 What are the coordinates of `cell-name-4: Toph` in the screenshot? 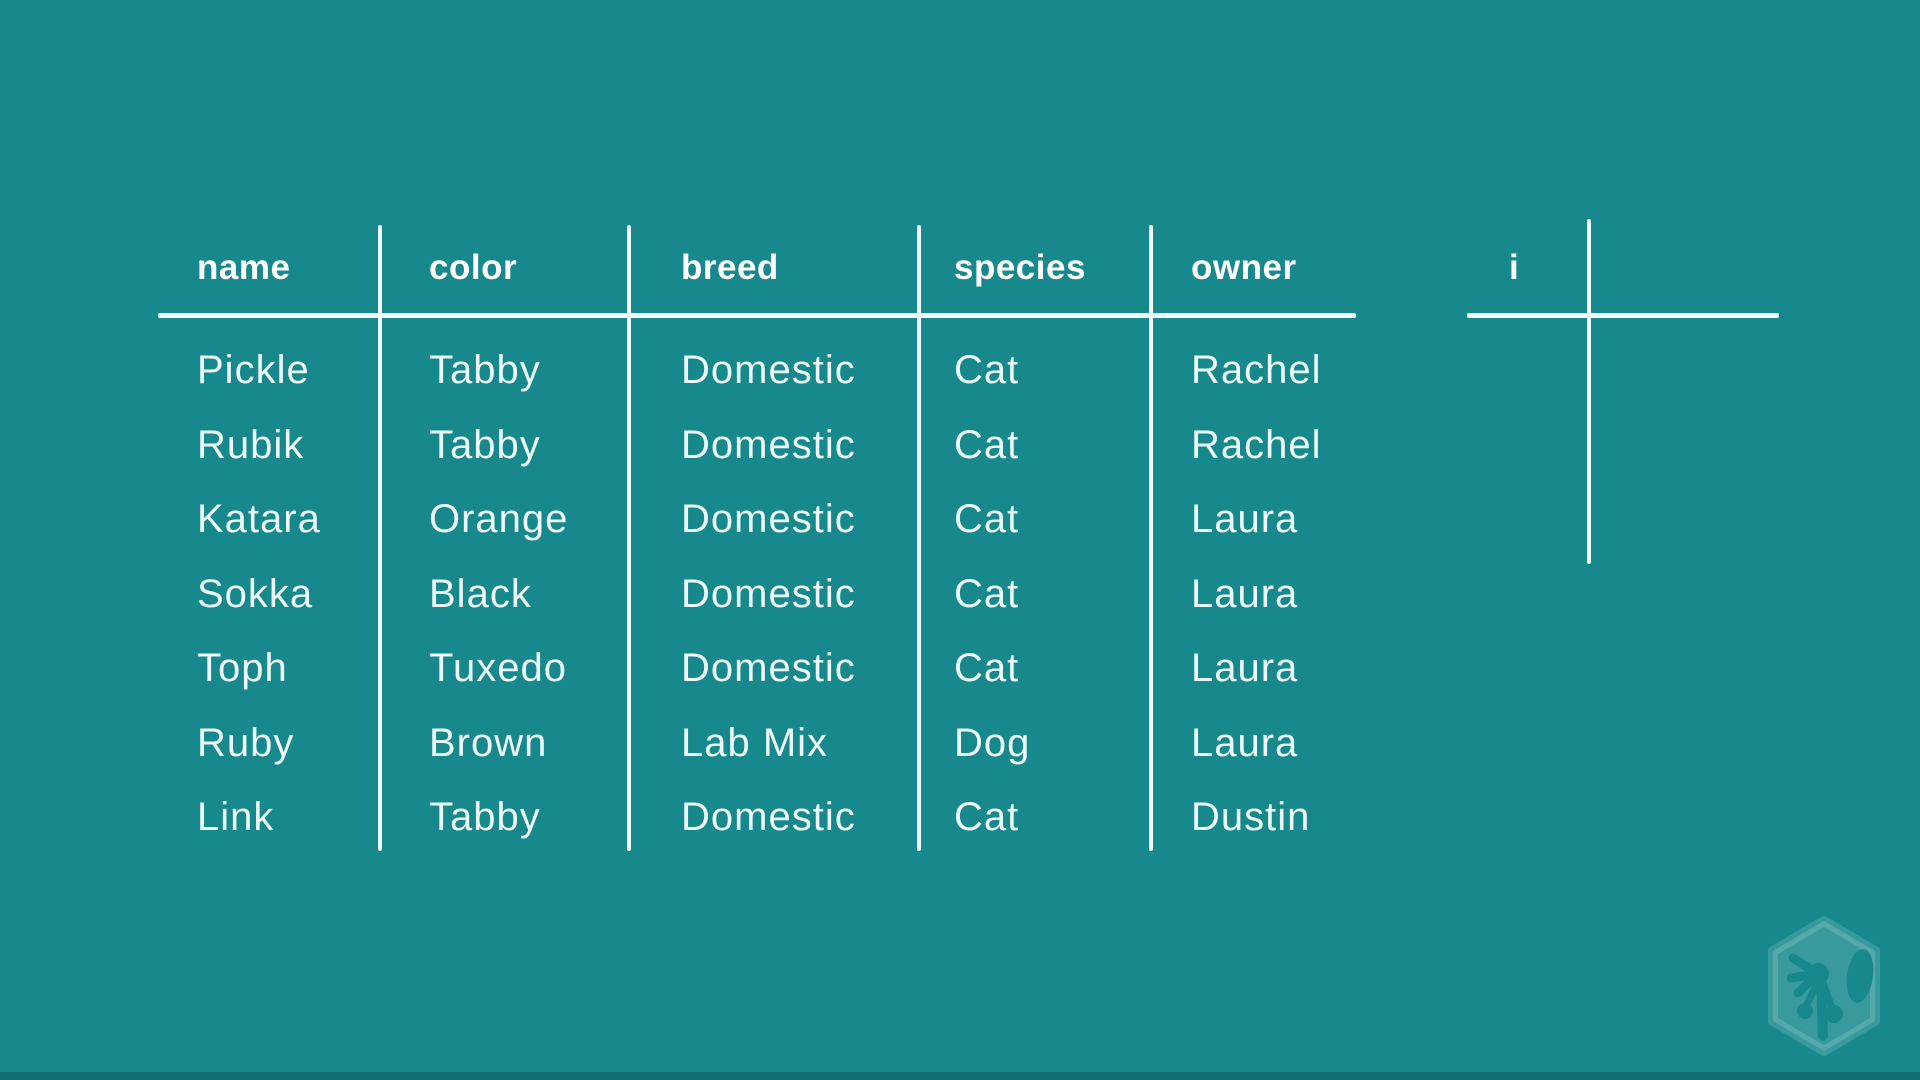 It's located at (242, 668).